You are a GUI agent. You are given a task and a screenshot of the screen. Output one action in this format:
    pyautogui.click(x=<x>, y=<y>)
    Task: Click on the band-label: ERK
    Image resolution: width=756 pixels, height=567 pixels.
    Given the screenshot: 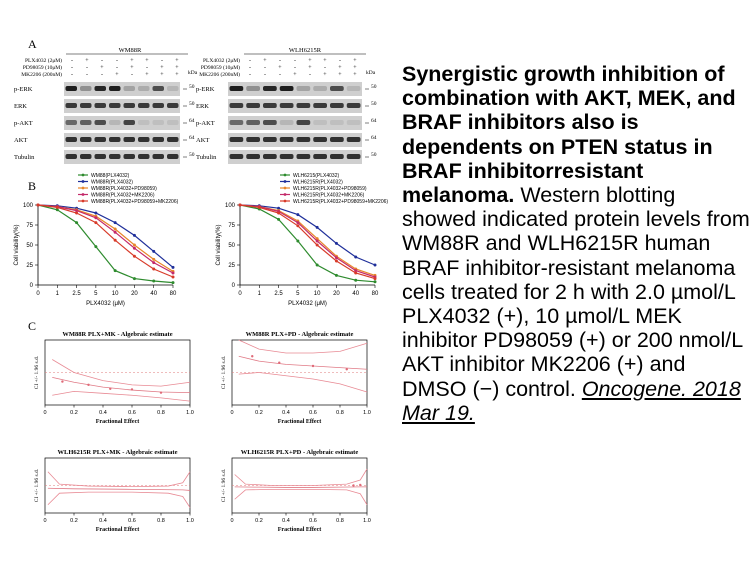 What is the action you would take?
    pyautogui.click(x=202, y=106)
    